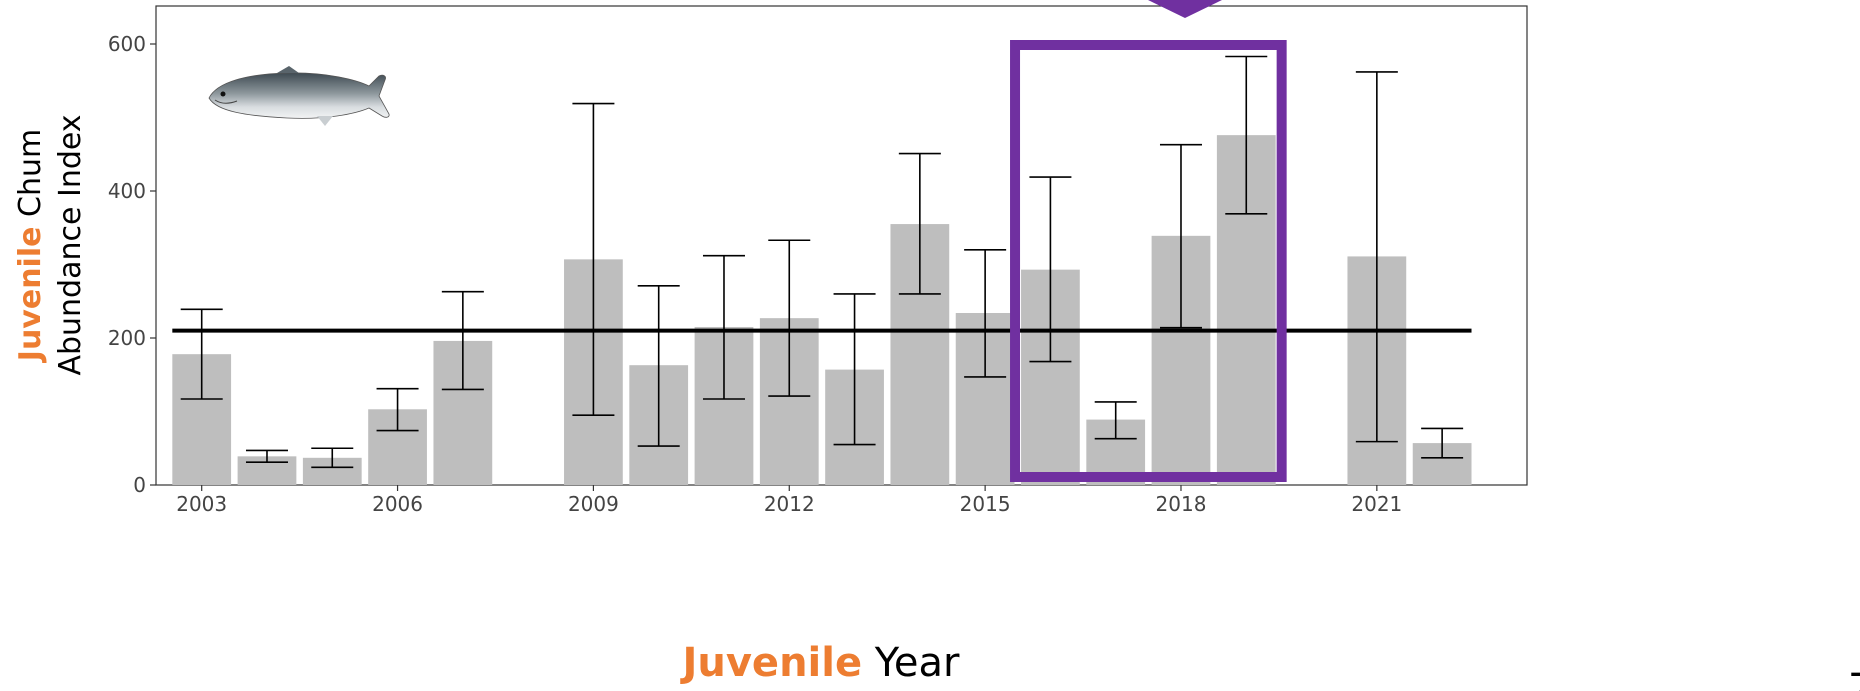 The image size is (1860, 691). What do you see at coordinates (1148, 261) in the screenshot?
I see `highlight-box` at bounding box center [1148, 261].